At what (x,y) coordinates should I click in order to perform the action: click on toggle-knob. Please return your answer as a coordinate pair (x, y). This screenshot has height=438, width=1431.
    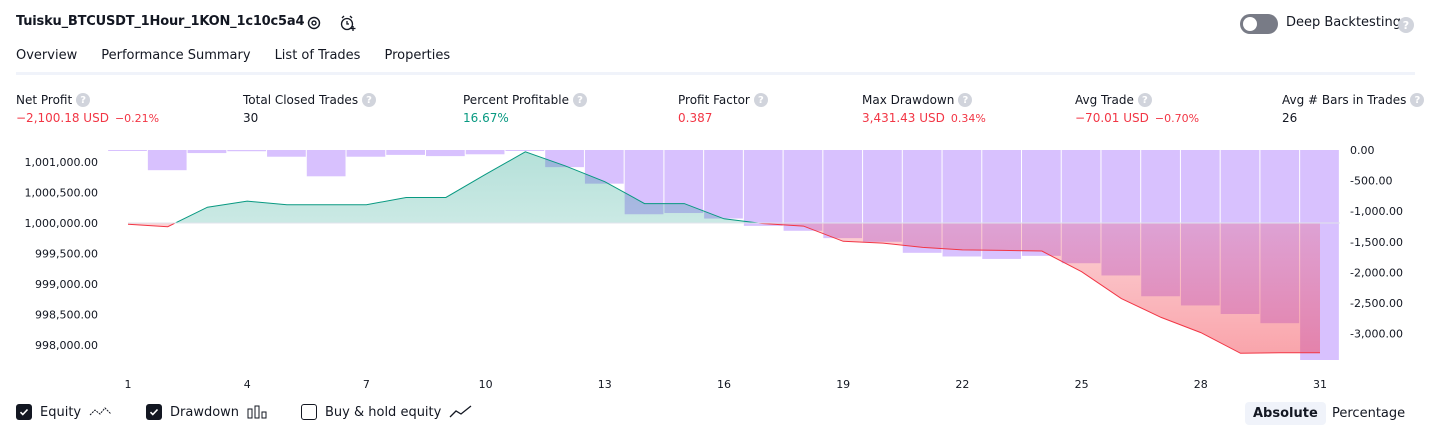
    Looking at the image, I should click on (1250, 24).